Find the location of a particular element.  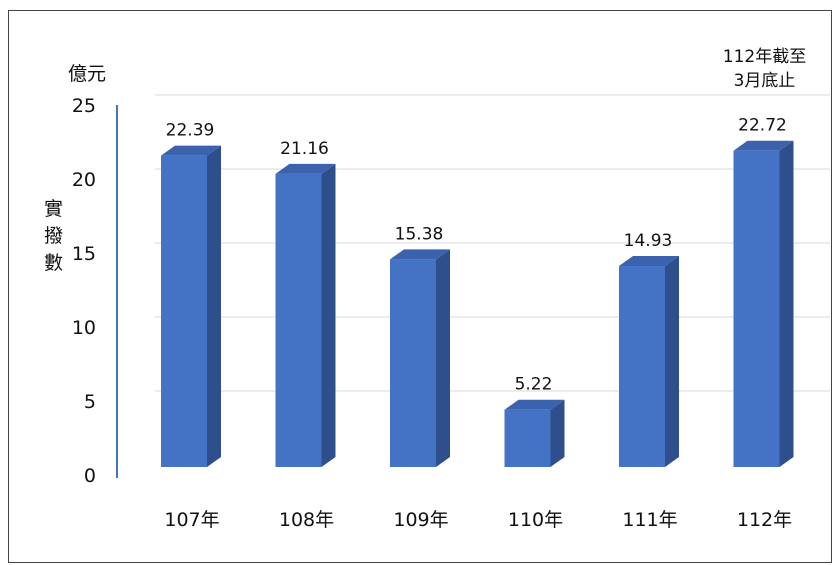

bar-108年 is located at coordinates (305, 315).